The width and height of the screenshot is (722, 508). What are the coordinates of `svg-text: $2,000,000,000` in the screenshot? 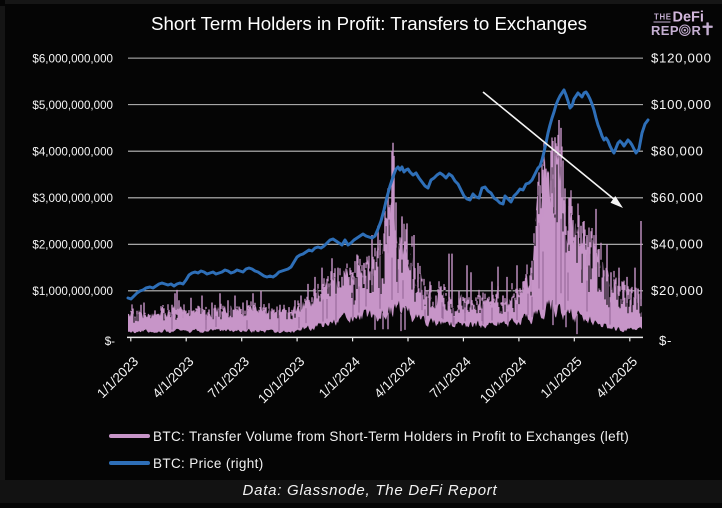 It's located at (72, 245).